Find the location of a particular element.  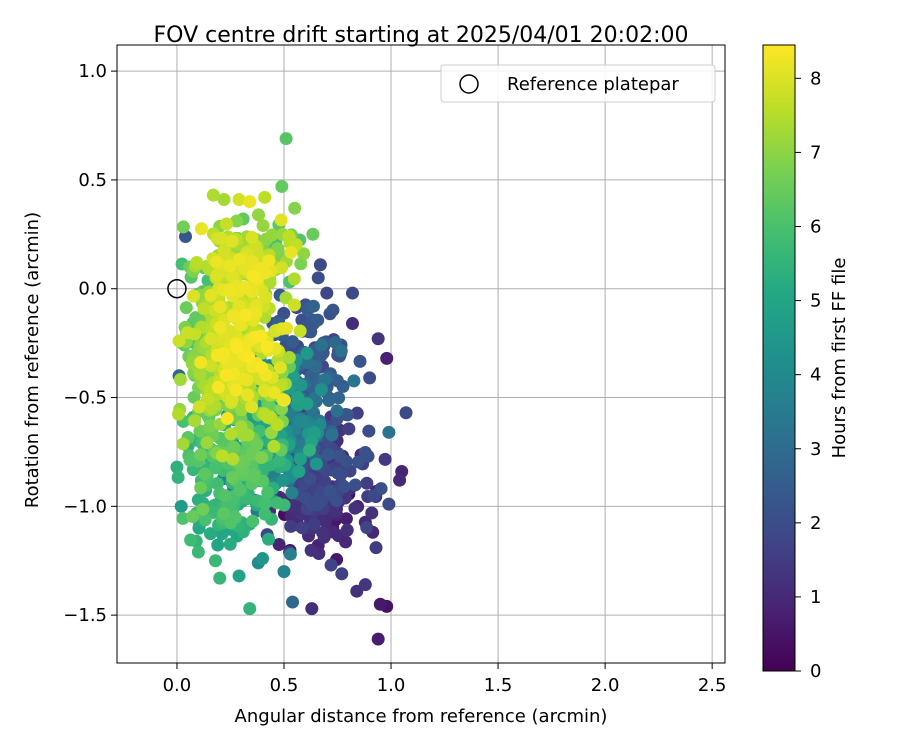

colorbar-tick-label: 5 is located at coordinates (815, 301).